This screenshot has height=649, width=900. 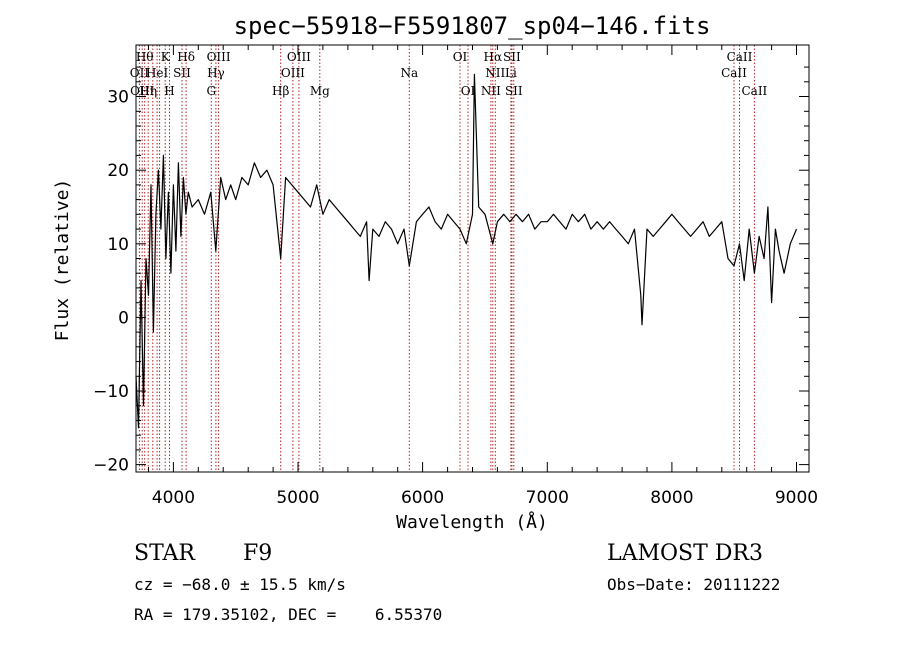 What do you see at coordinates (293, 73) in the screenshot?
I see `line-label-13: OIII` at bounding box center [293, 73].